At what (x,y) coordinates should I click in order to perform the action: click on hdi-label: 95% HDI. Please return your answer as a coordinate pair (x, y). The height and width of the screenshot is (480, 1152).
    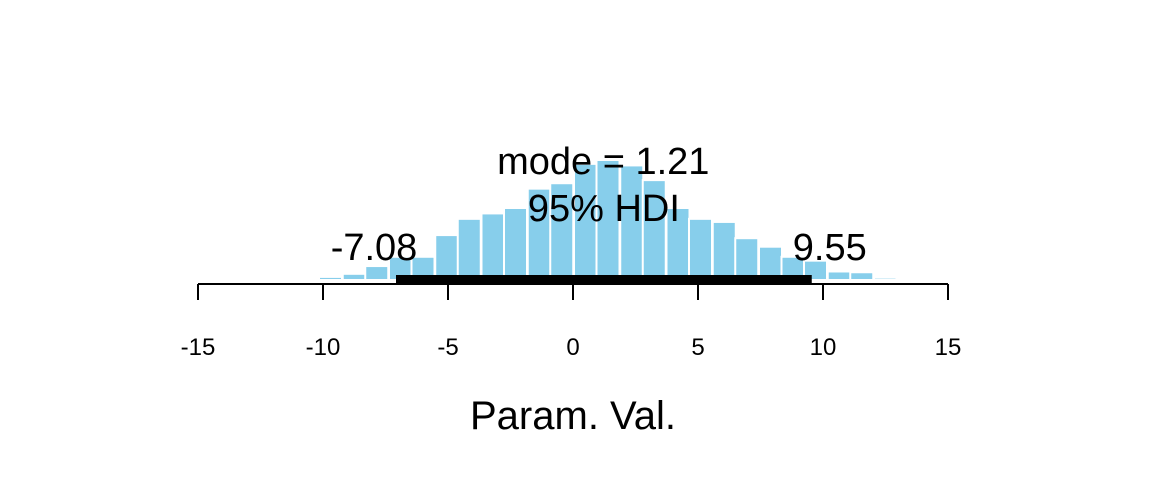
    Looking at the image, I should click on (604, 209).